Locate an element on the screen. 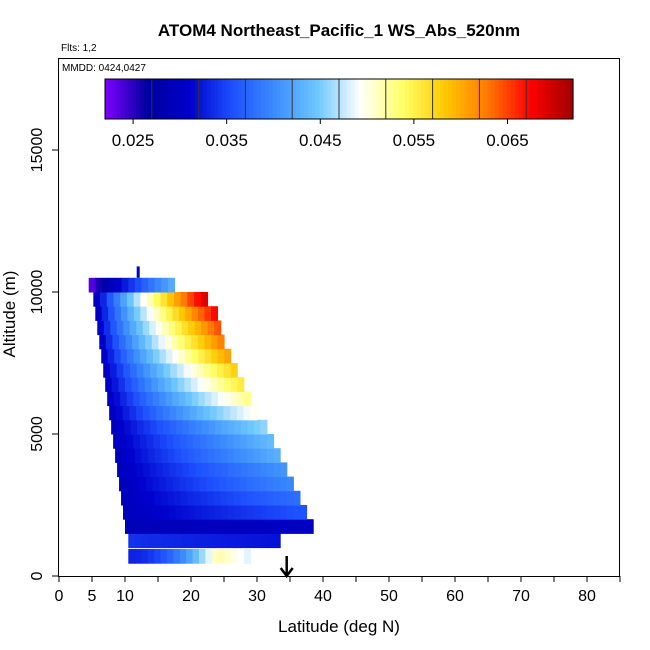 This screenshot has width=650, height=650. dates-note: MMDD: 0424,0427 is located at coordinates (104, 68).